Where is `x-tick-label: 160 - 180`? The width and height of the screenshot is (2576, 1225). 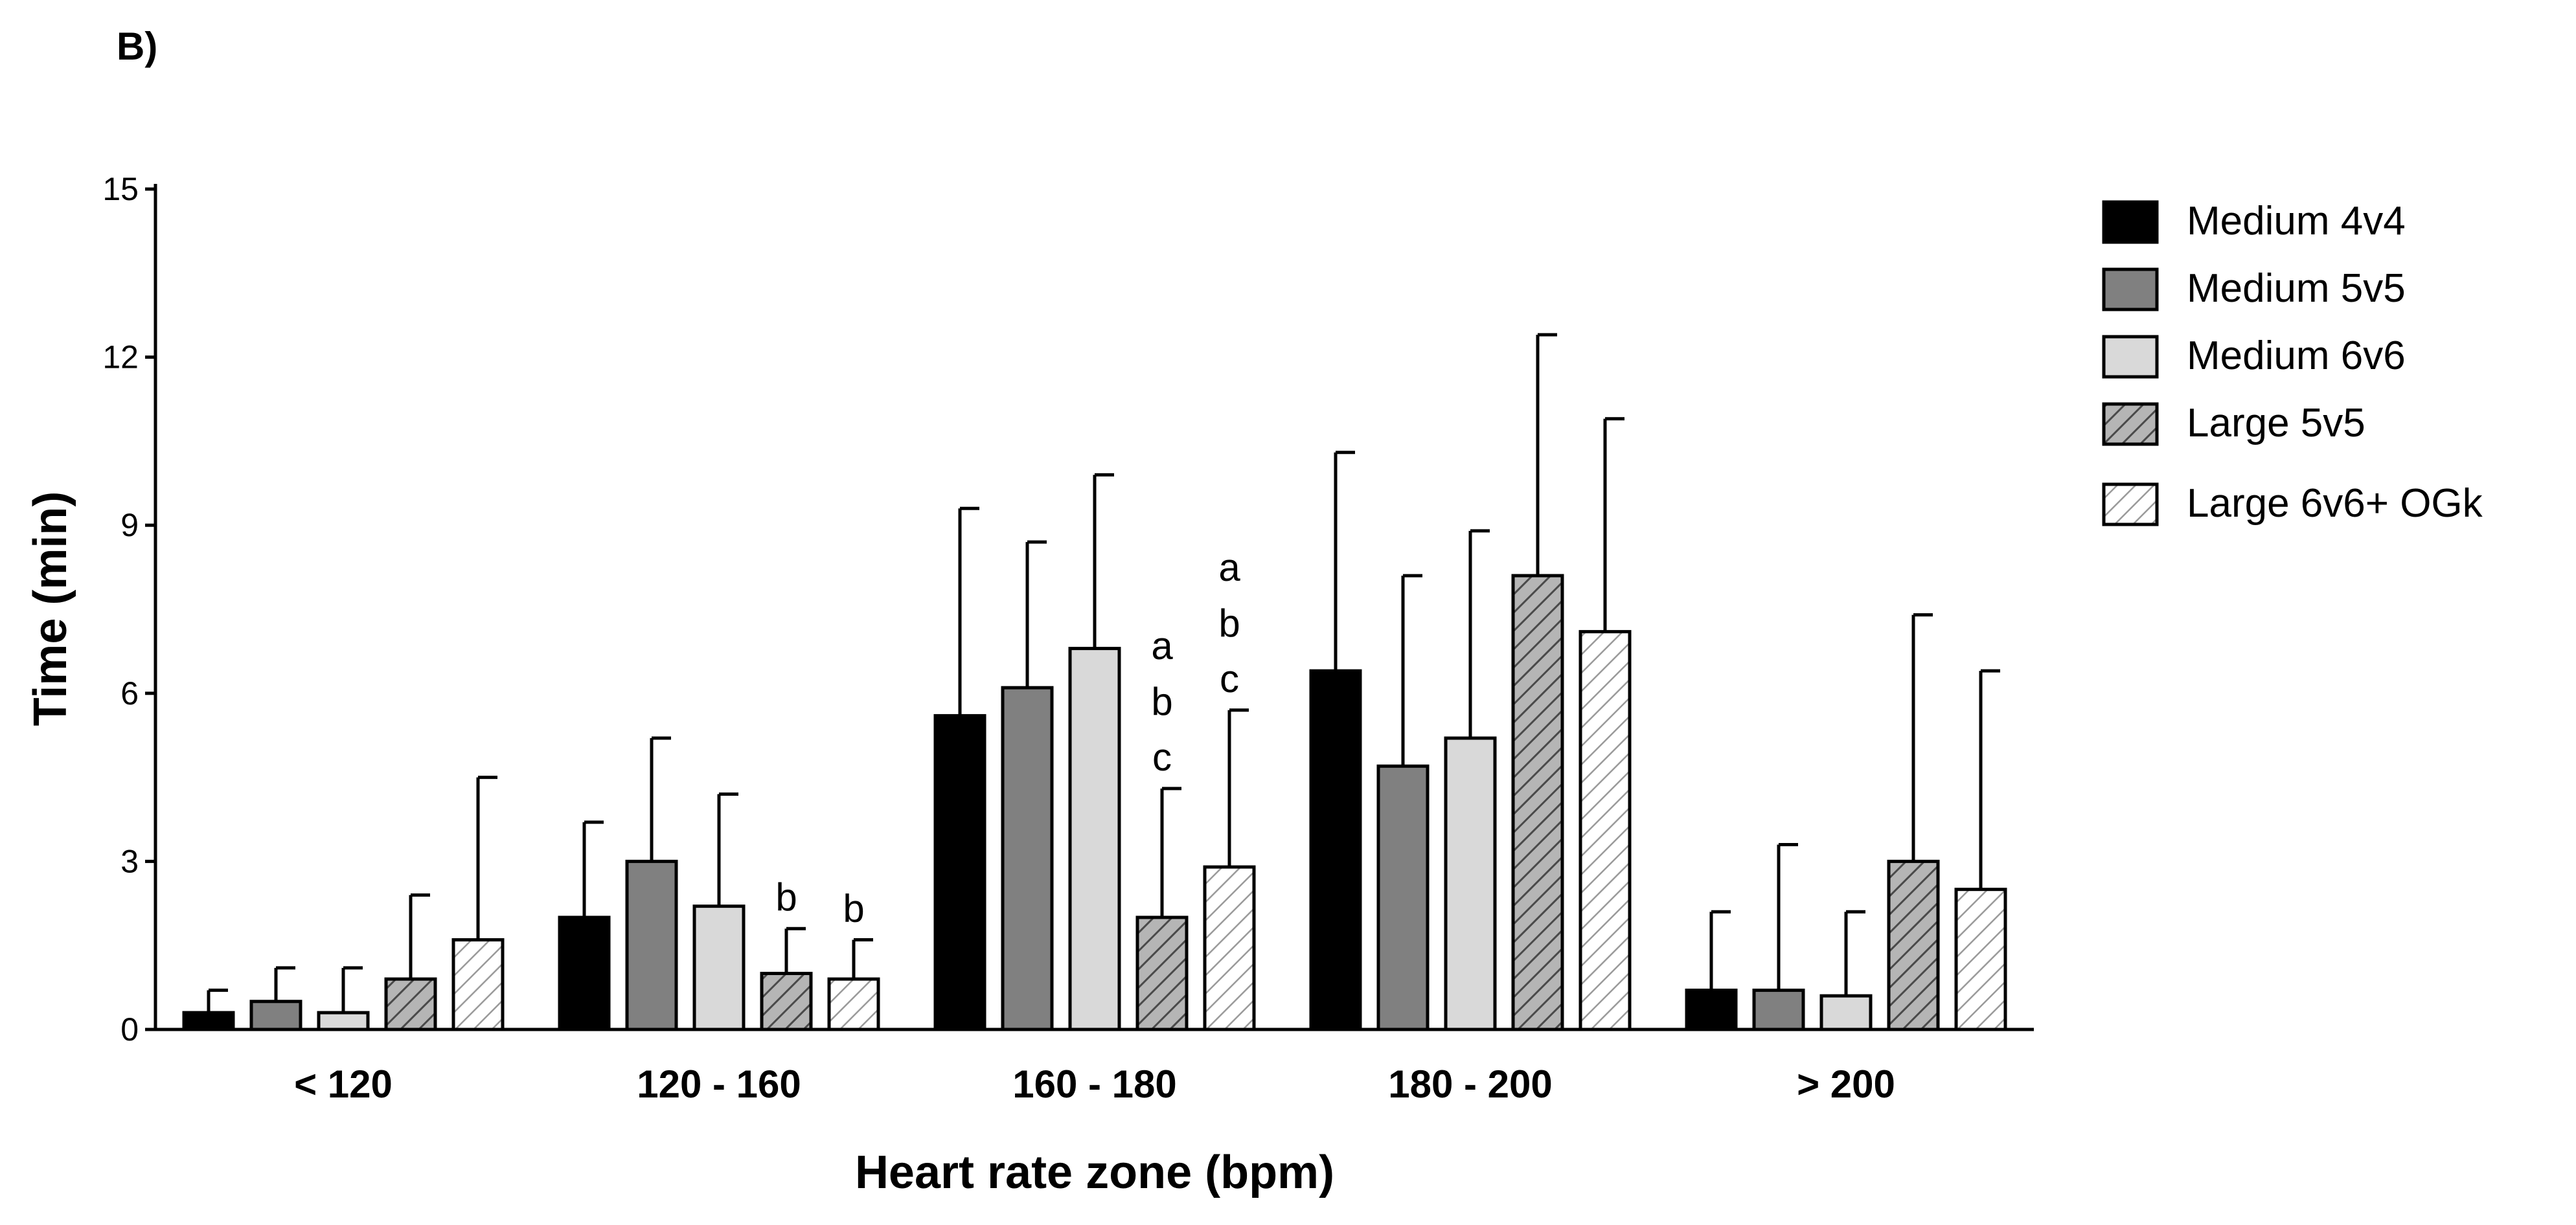
x-tick-label: 160 - 180 is located at coordinates (1094, 1084).